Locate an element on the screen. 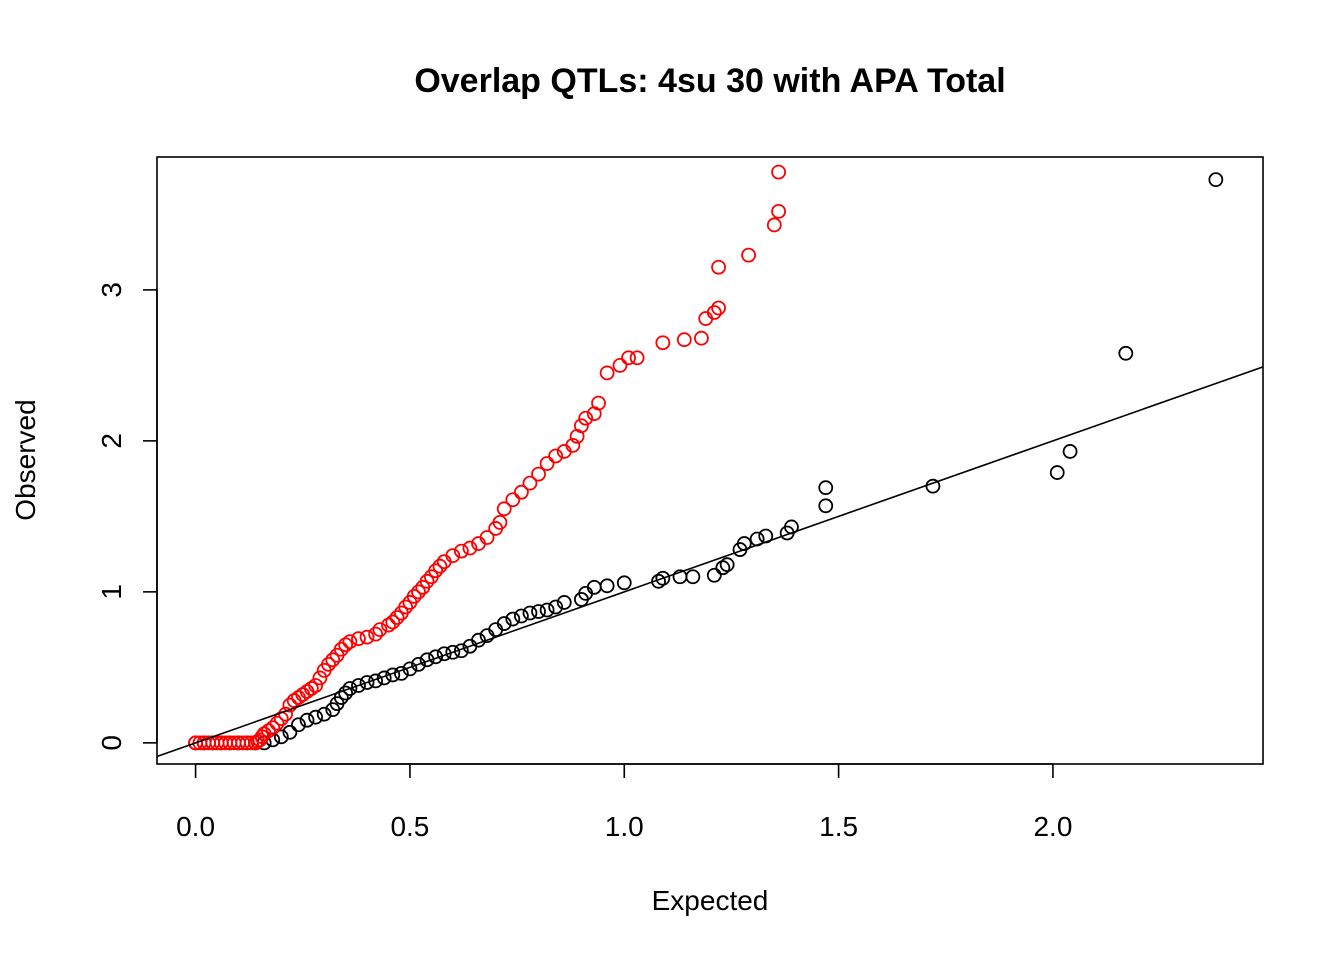 The image size is (1344, 960). x-tick-label: 1.5 is located at coordinates (838, 826).